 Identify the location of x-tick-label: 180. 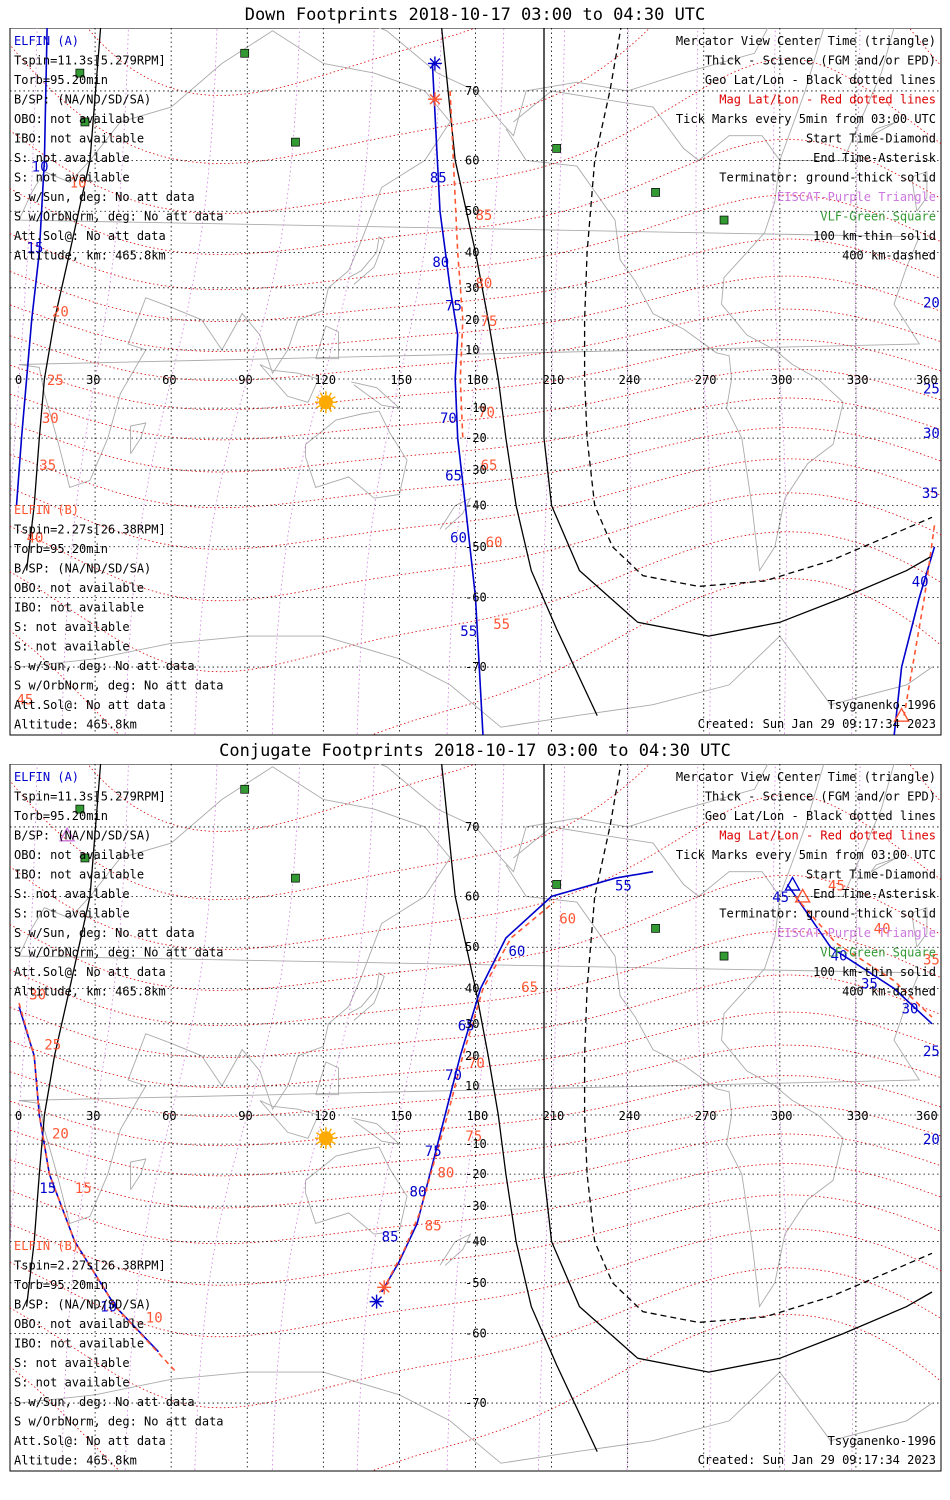
(478, 1116).